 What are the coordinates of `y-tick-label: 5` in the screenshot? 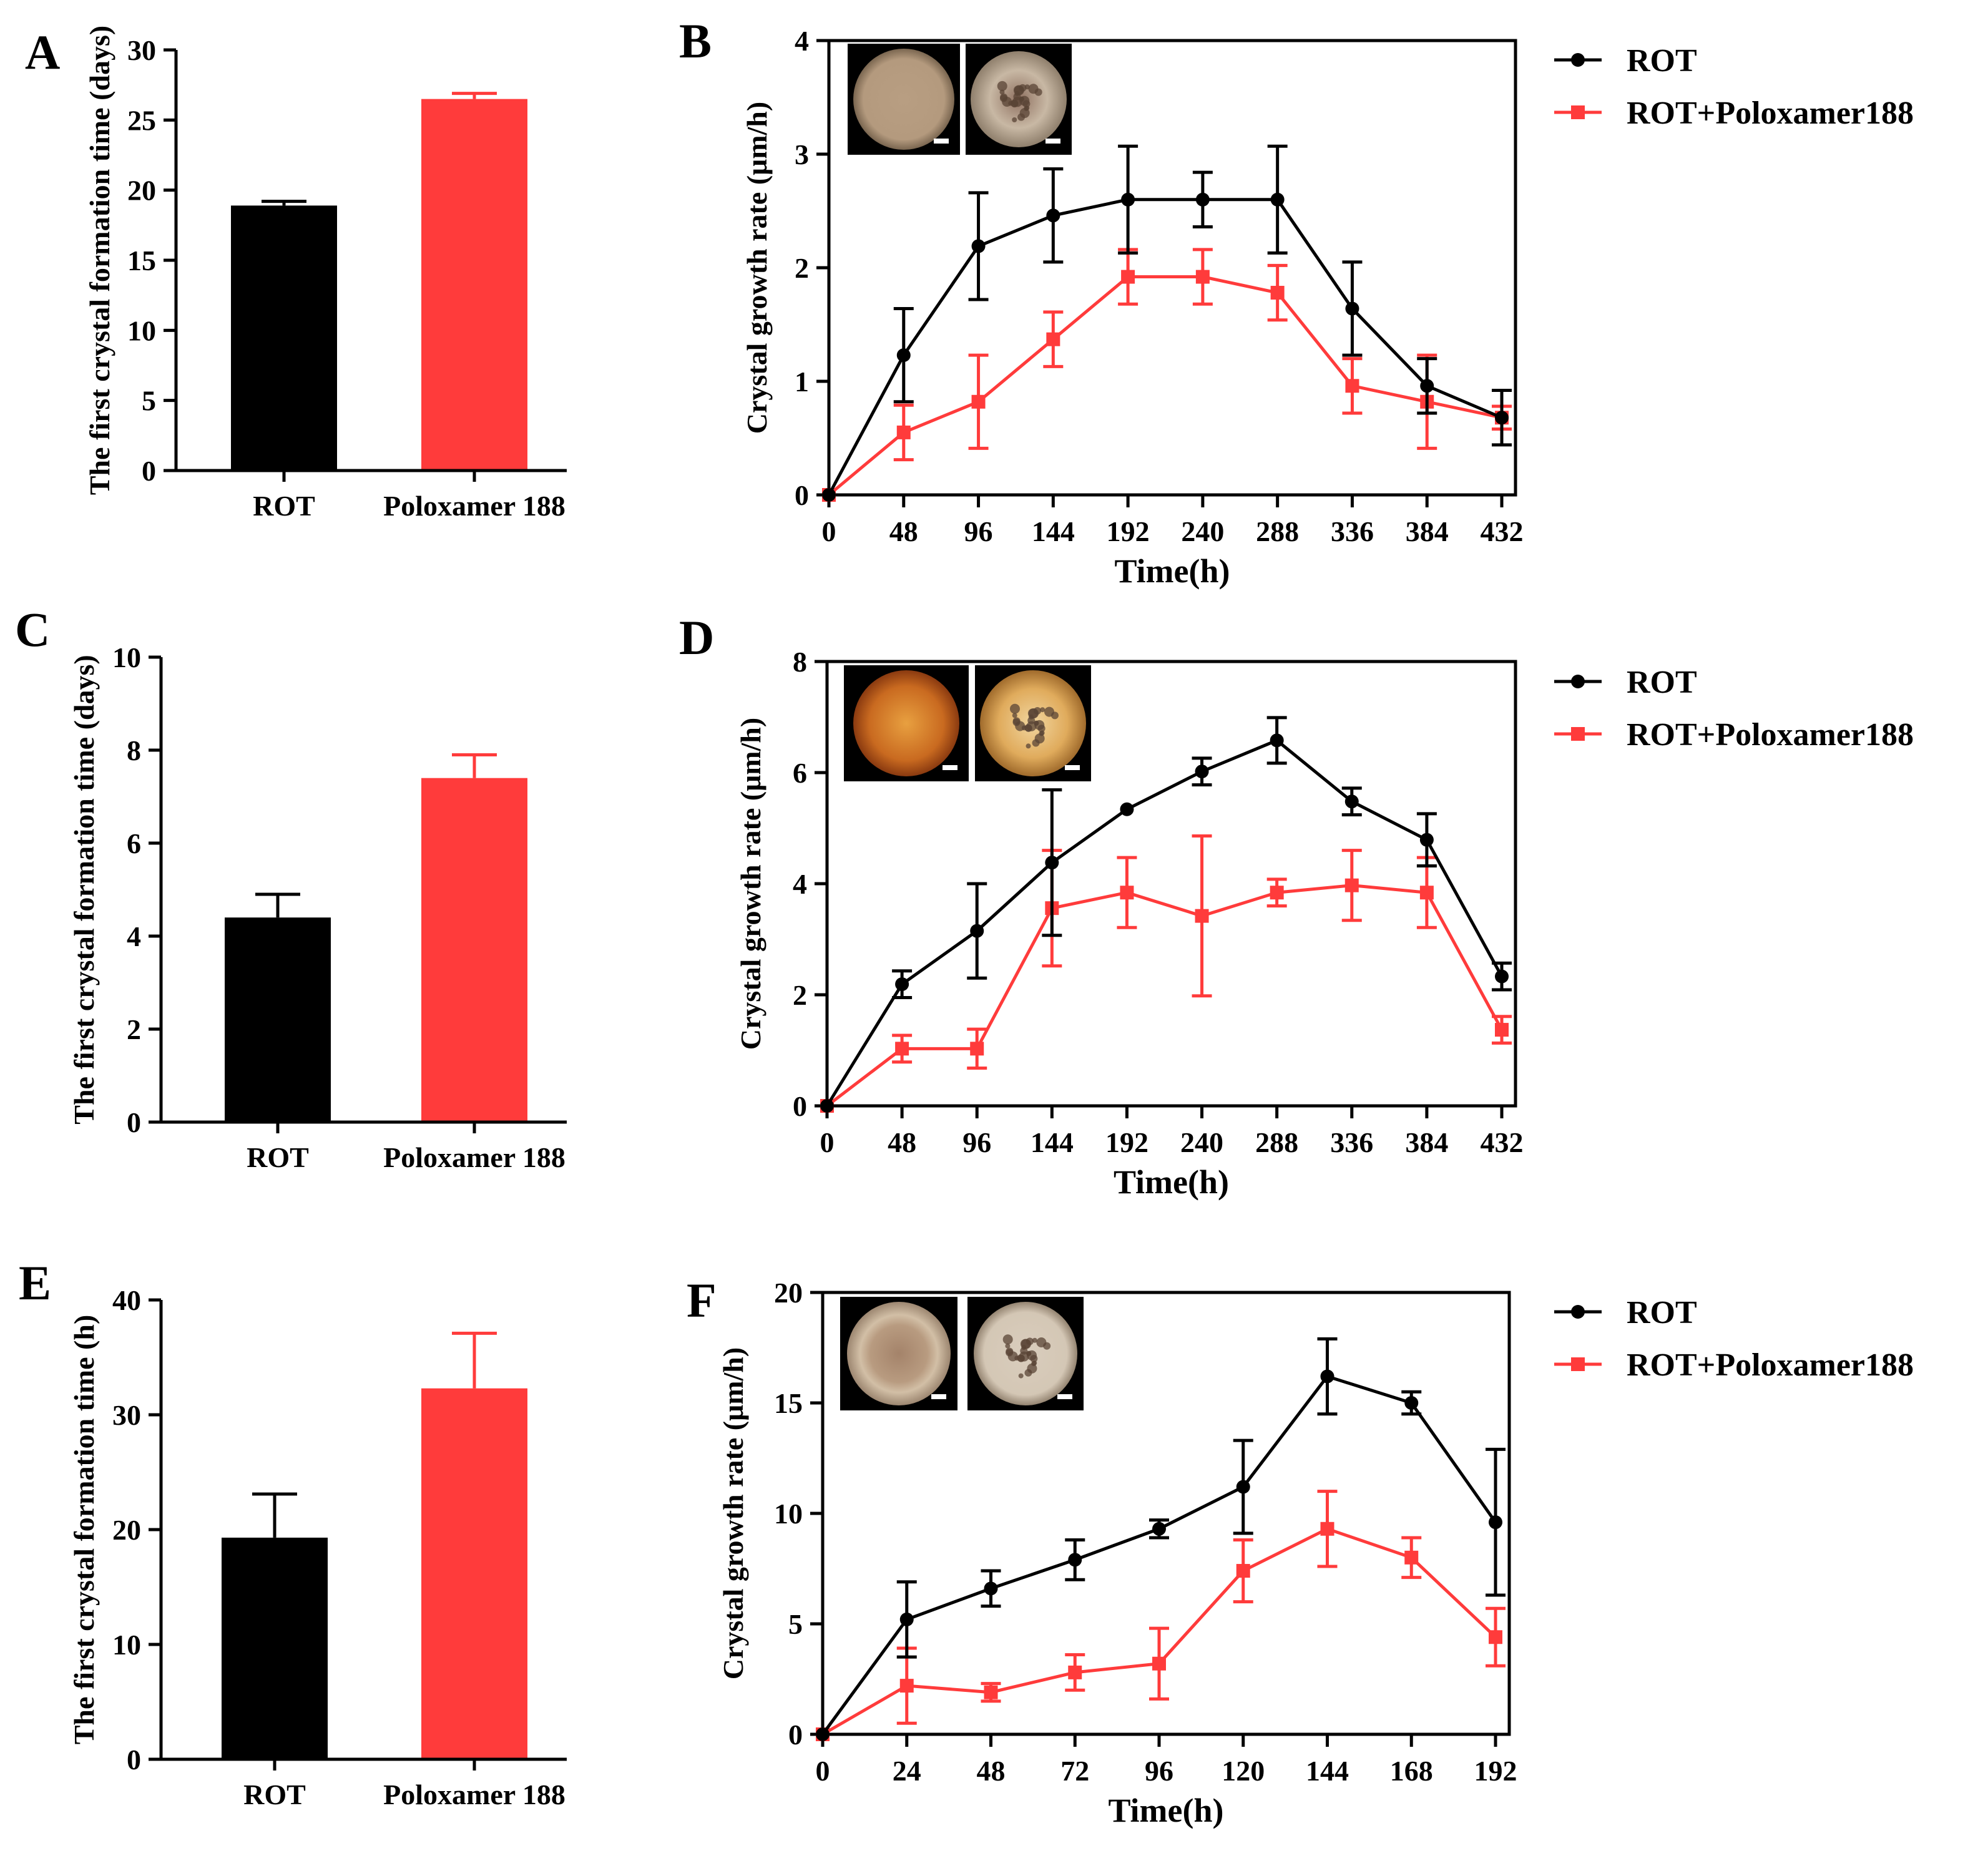 It's located at (149, 401).